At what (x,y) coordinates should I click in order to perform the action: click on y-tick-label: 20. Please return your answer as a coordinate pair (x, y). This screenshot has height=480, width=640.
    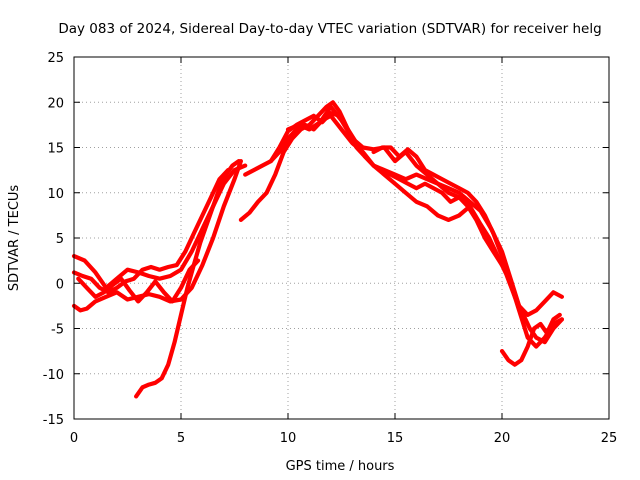
    Looking at the image, I should click on (55, 103).